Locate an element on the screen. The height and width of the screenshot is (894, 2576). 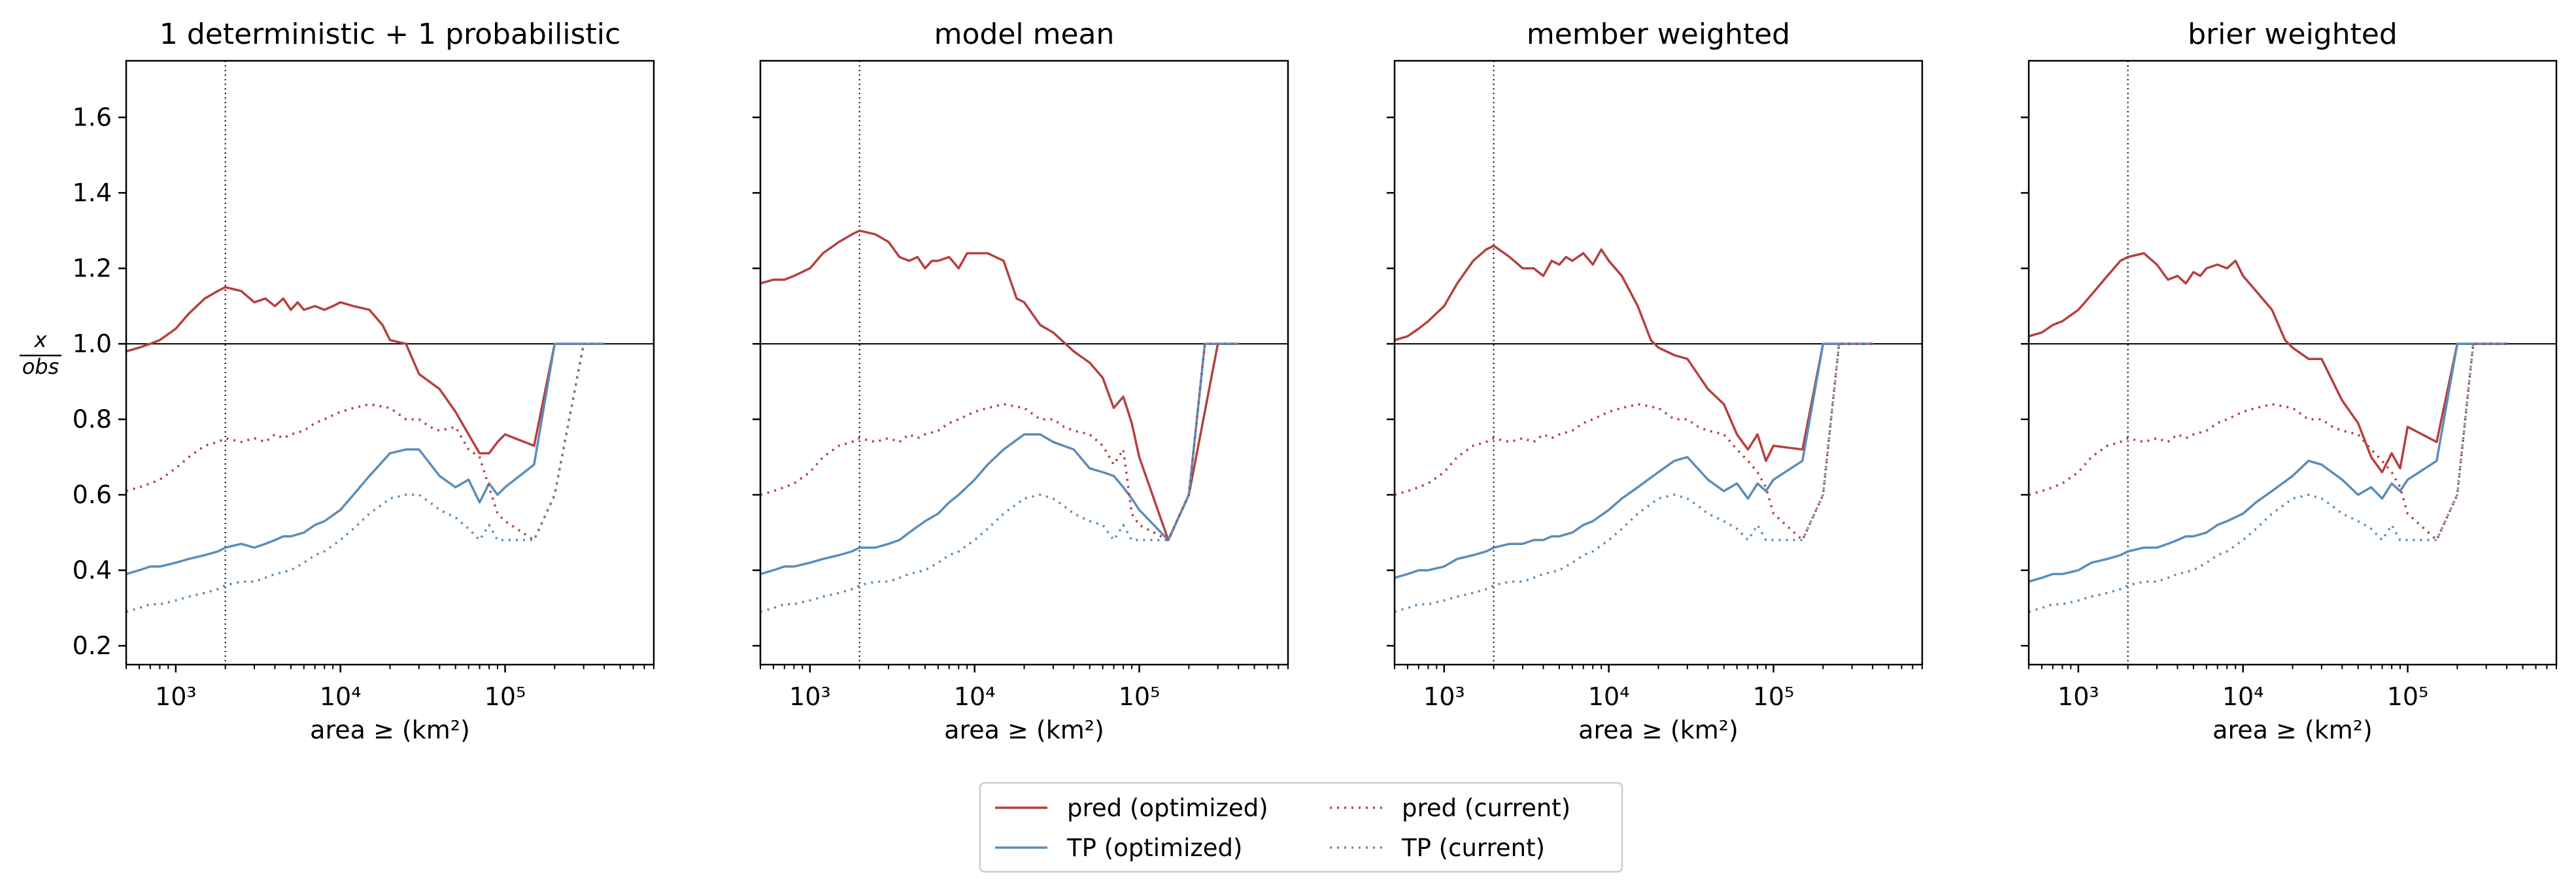
y-tick-label: 1.2 is located at coordinates (92, 268).